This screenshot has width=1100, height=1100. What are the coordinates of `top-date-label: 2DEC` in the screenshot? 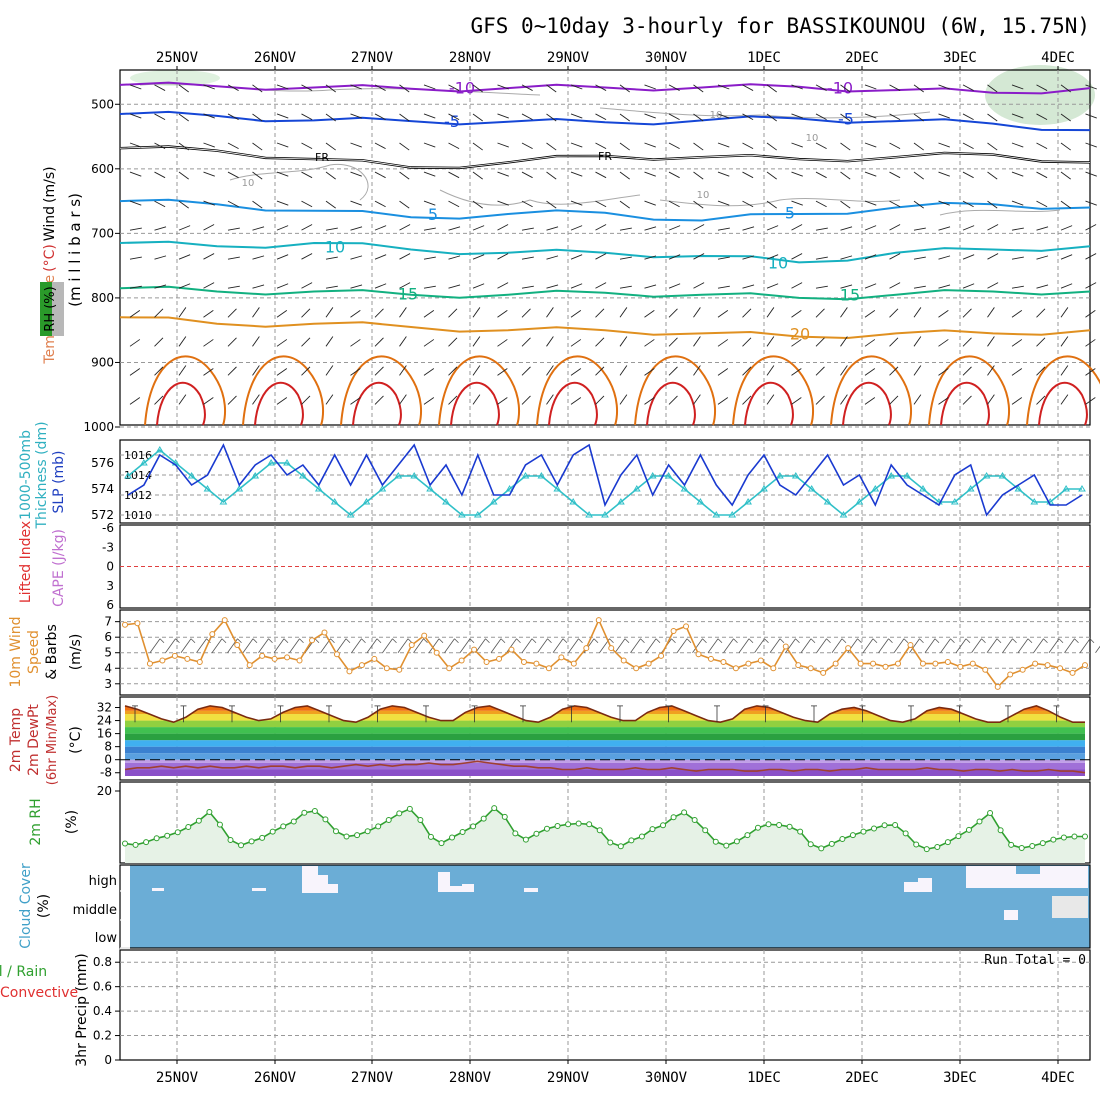 It's located at (862, 58).